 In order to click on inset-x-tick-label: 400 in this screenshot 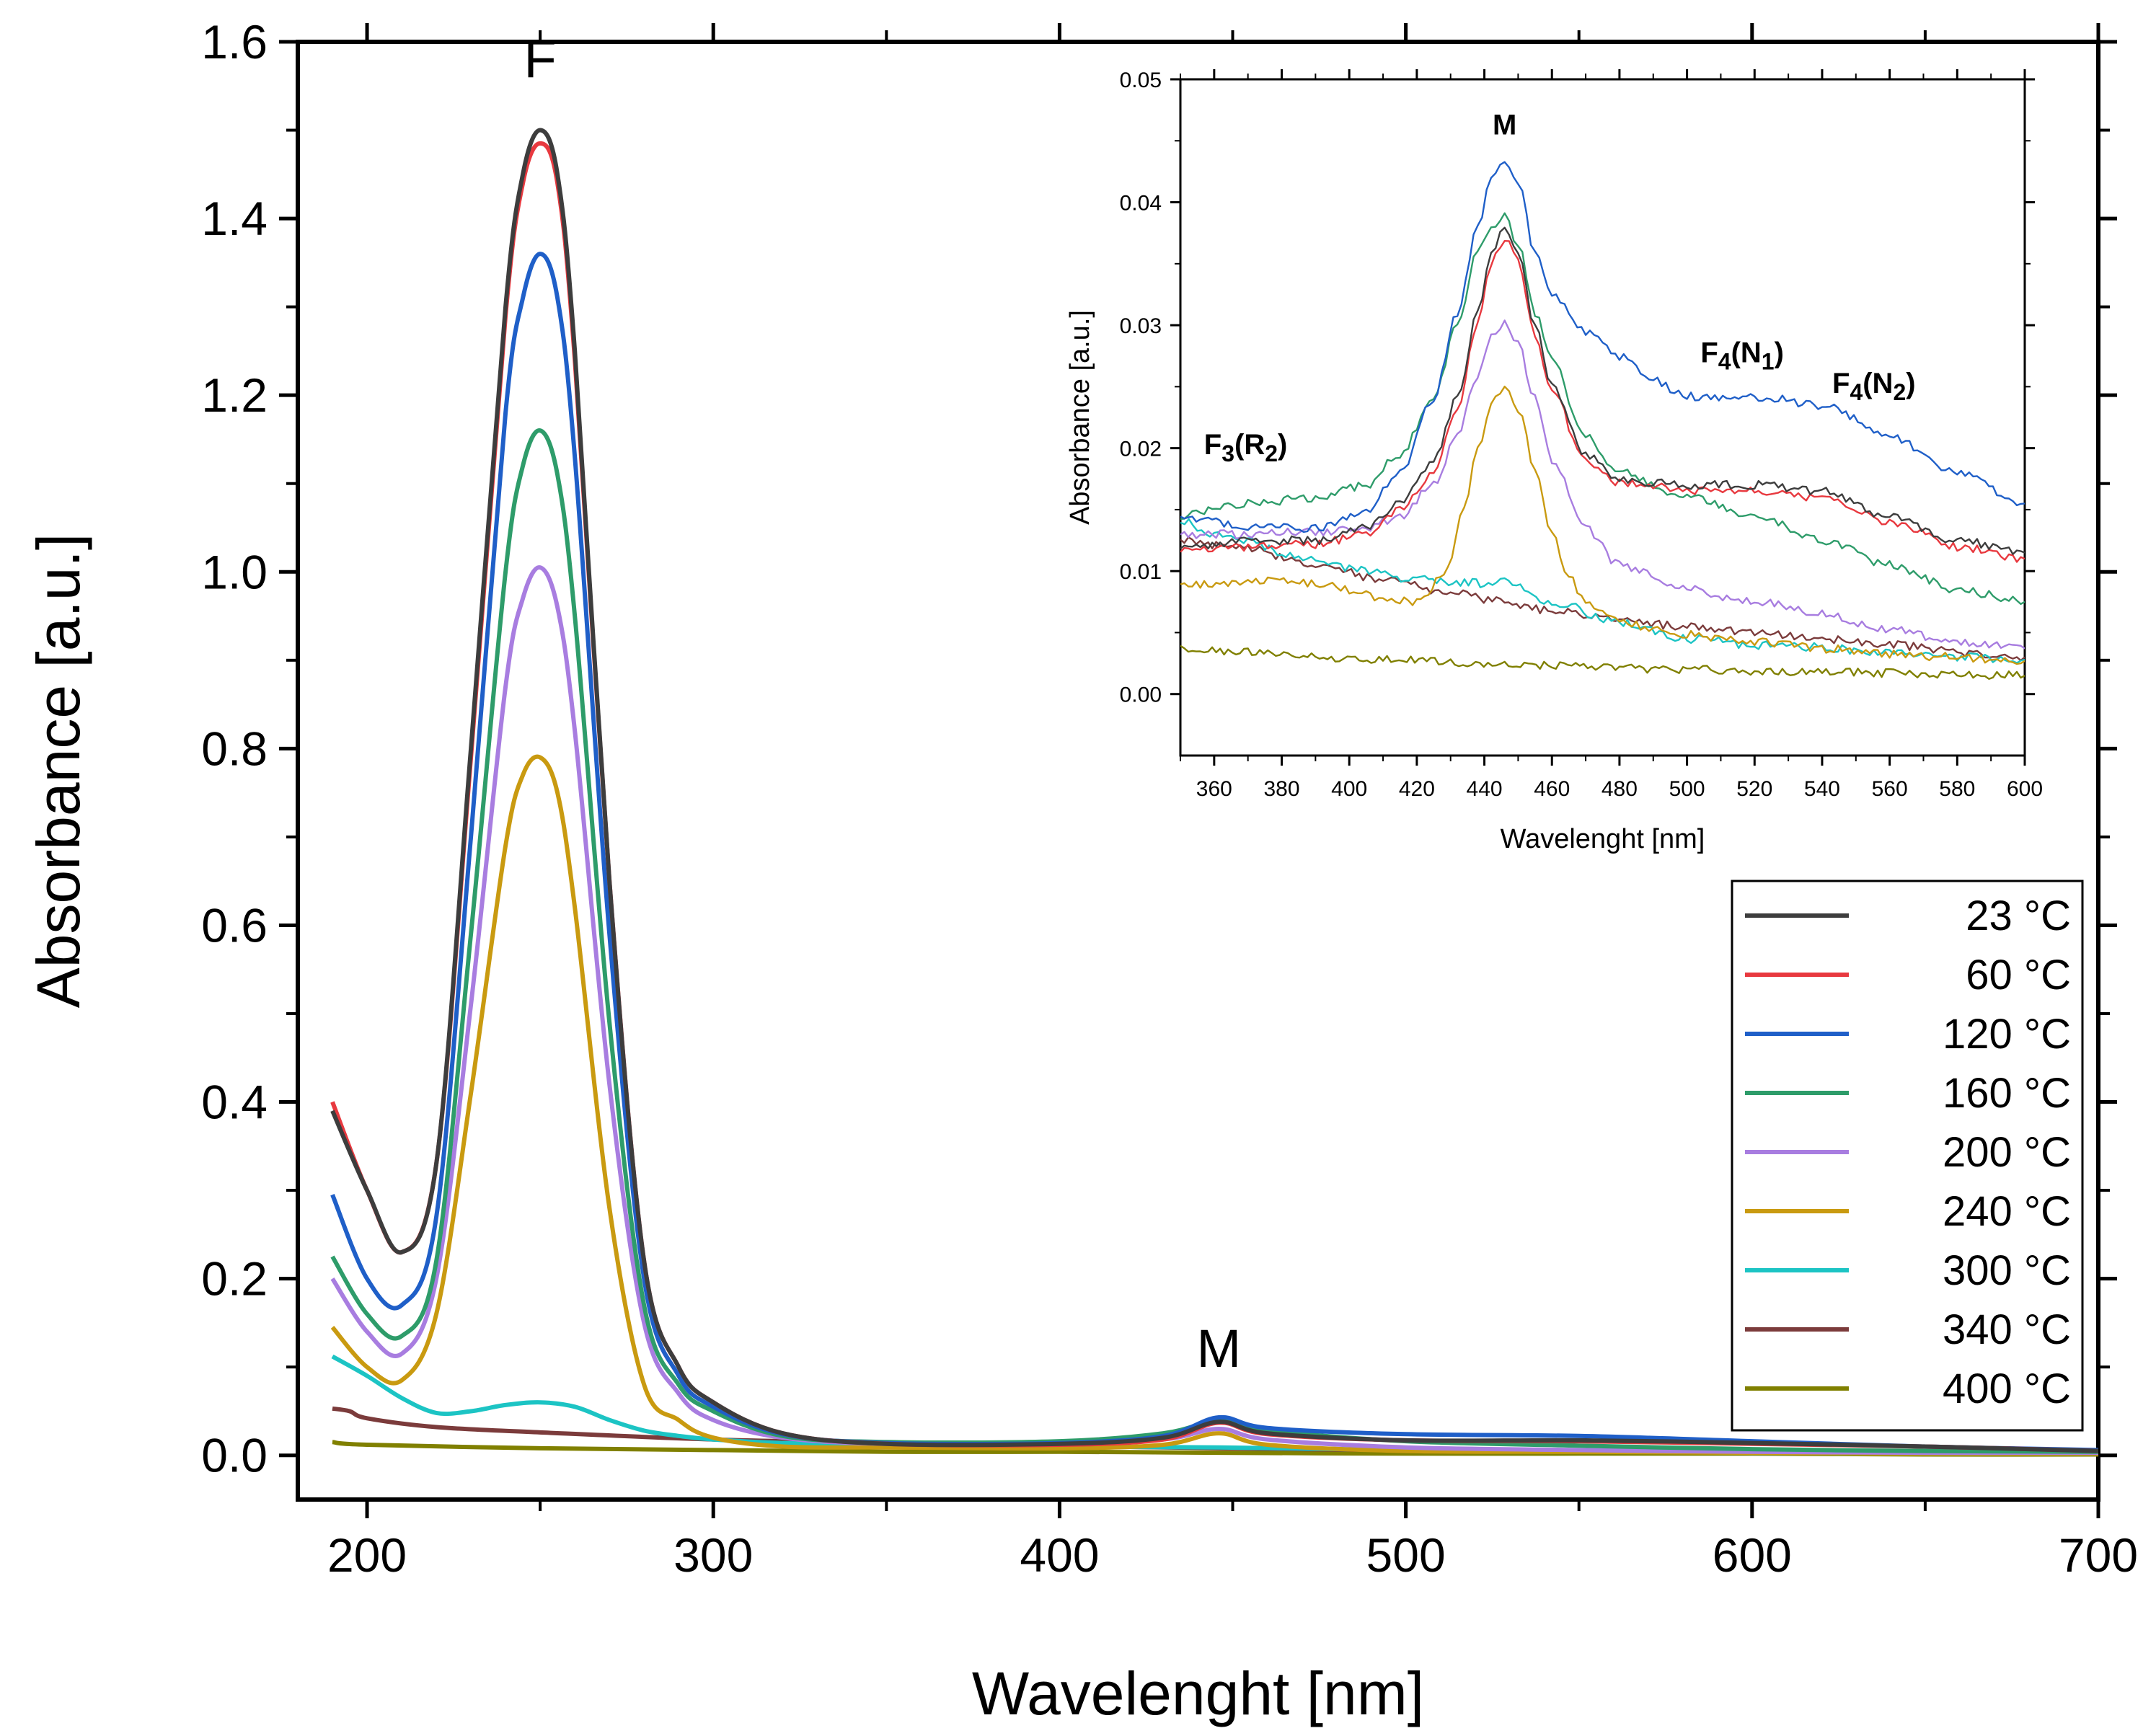, I will do `click(1349, 789)`.